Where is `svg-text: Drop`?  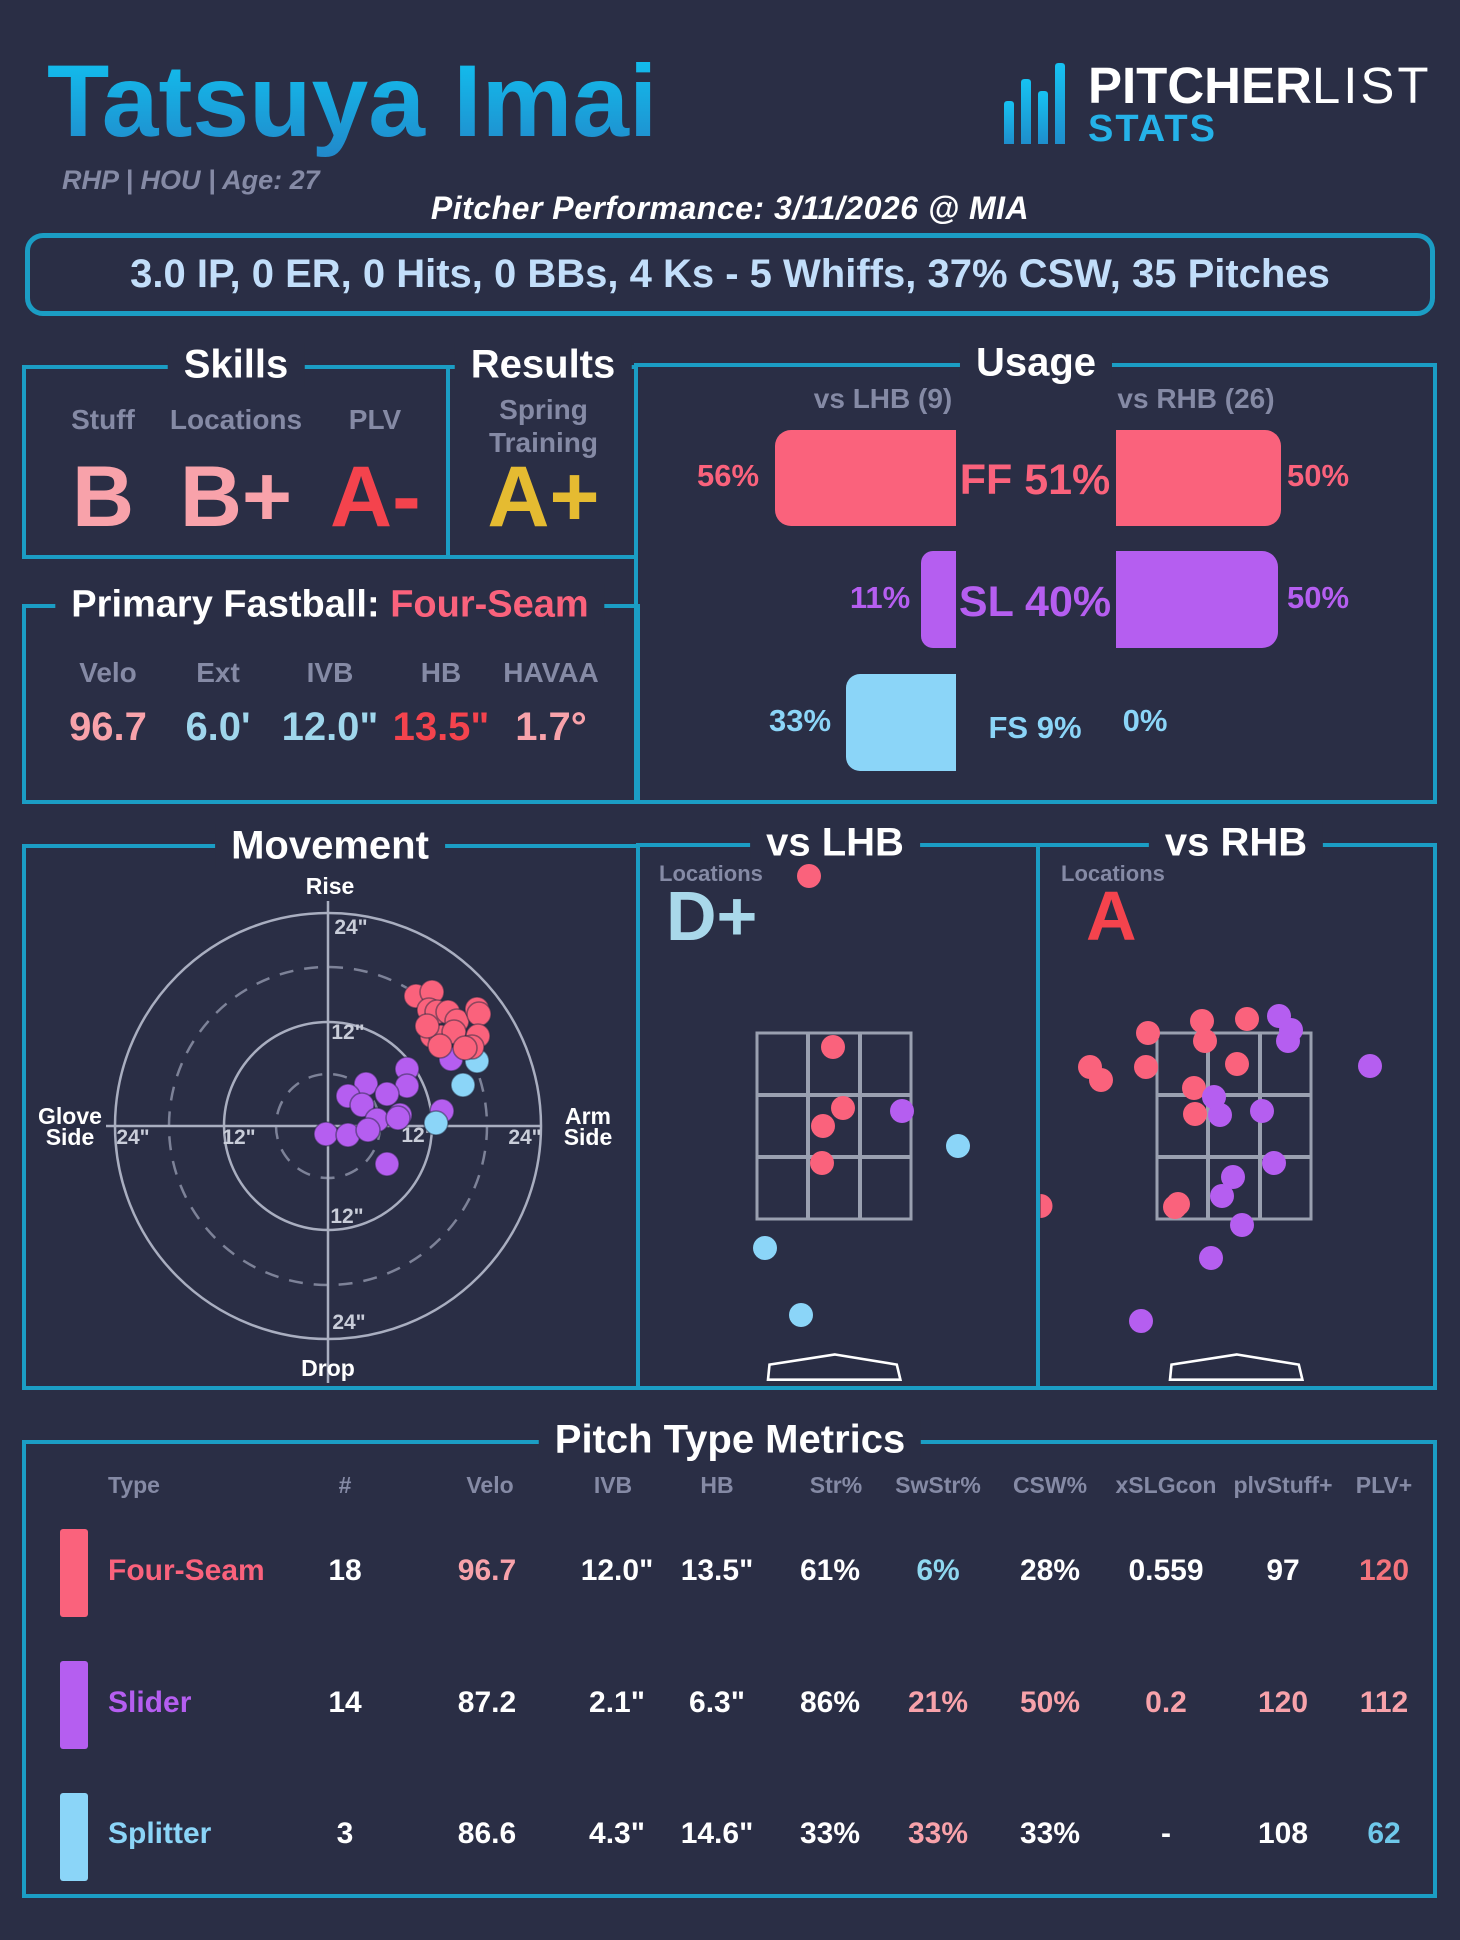
svg-text: Drop is located at coordinates (328, 1368).